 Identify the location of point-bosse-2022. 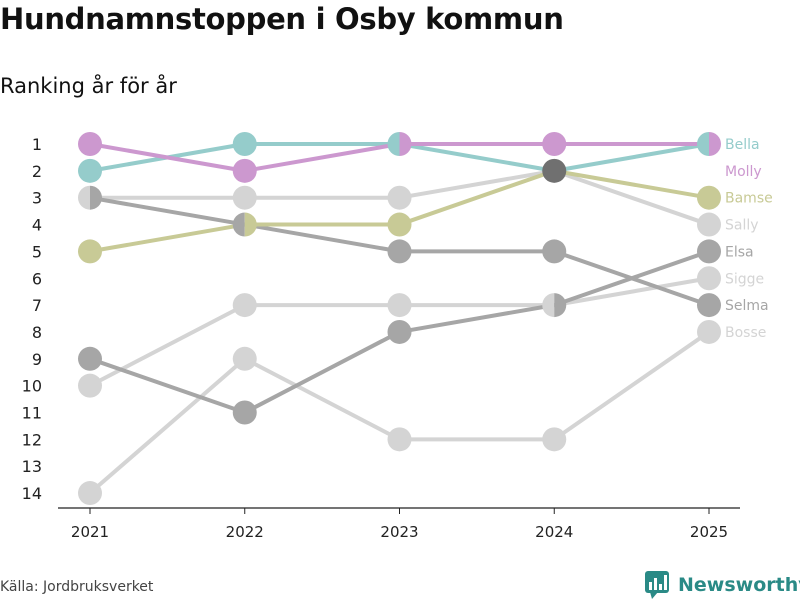
(244, 358).